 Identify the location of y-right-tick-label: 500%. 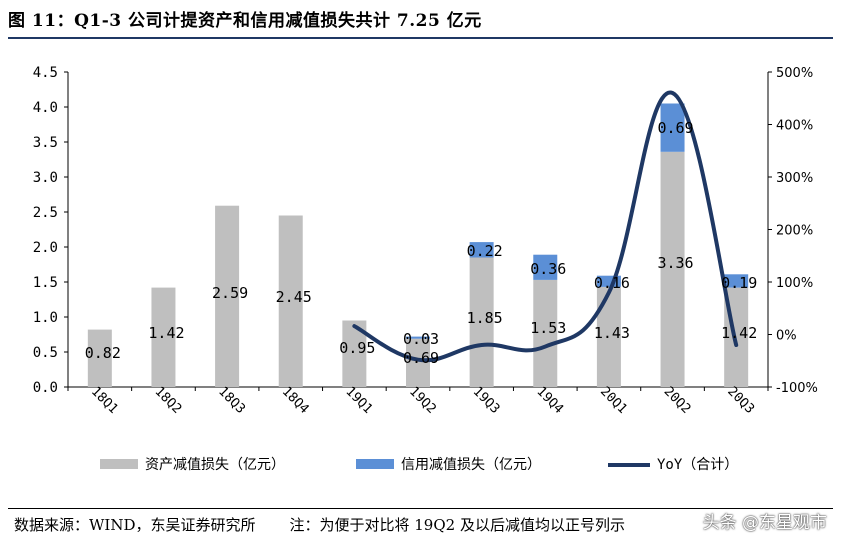
(794, 73).